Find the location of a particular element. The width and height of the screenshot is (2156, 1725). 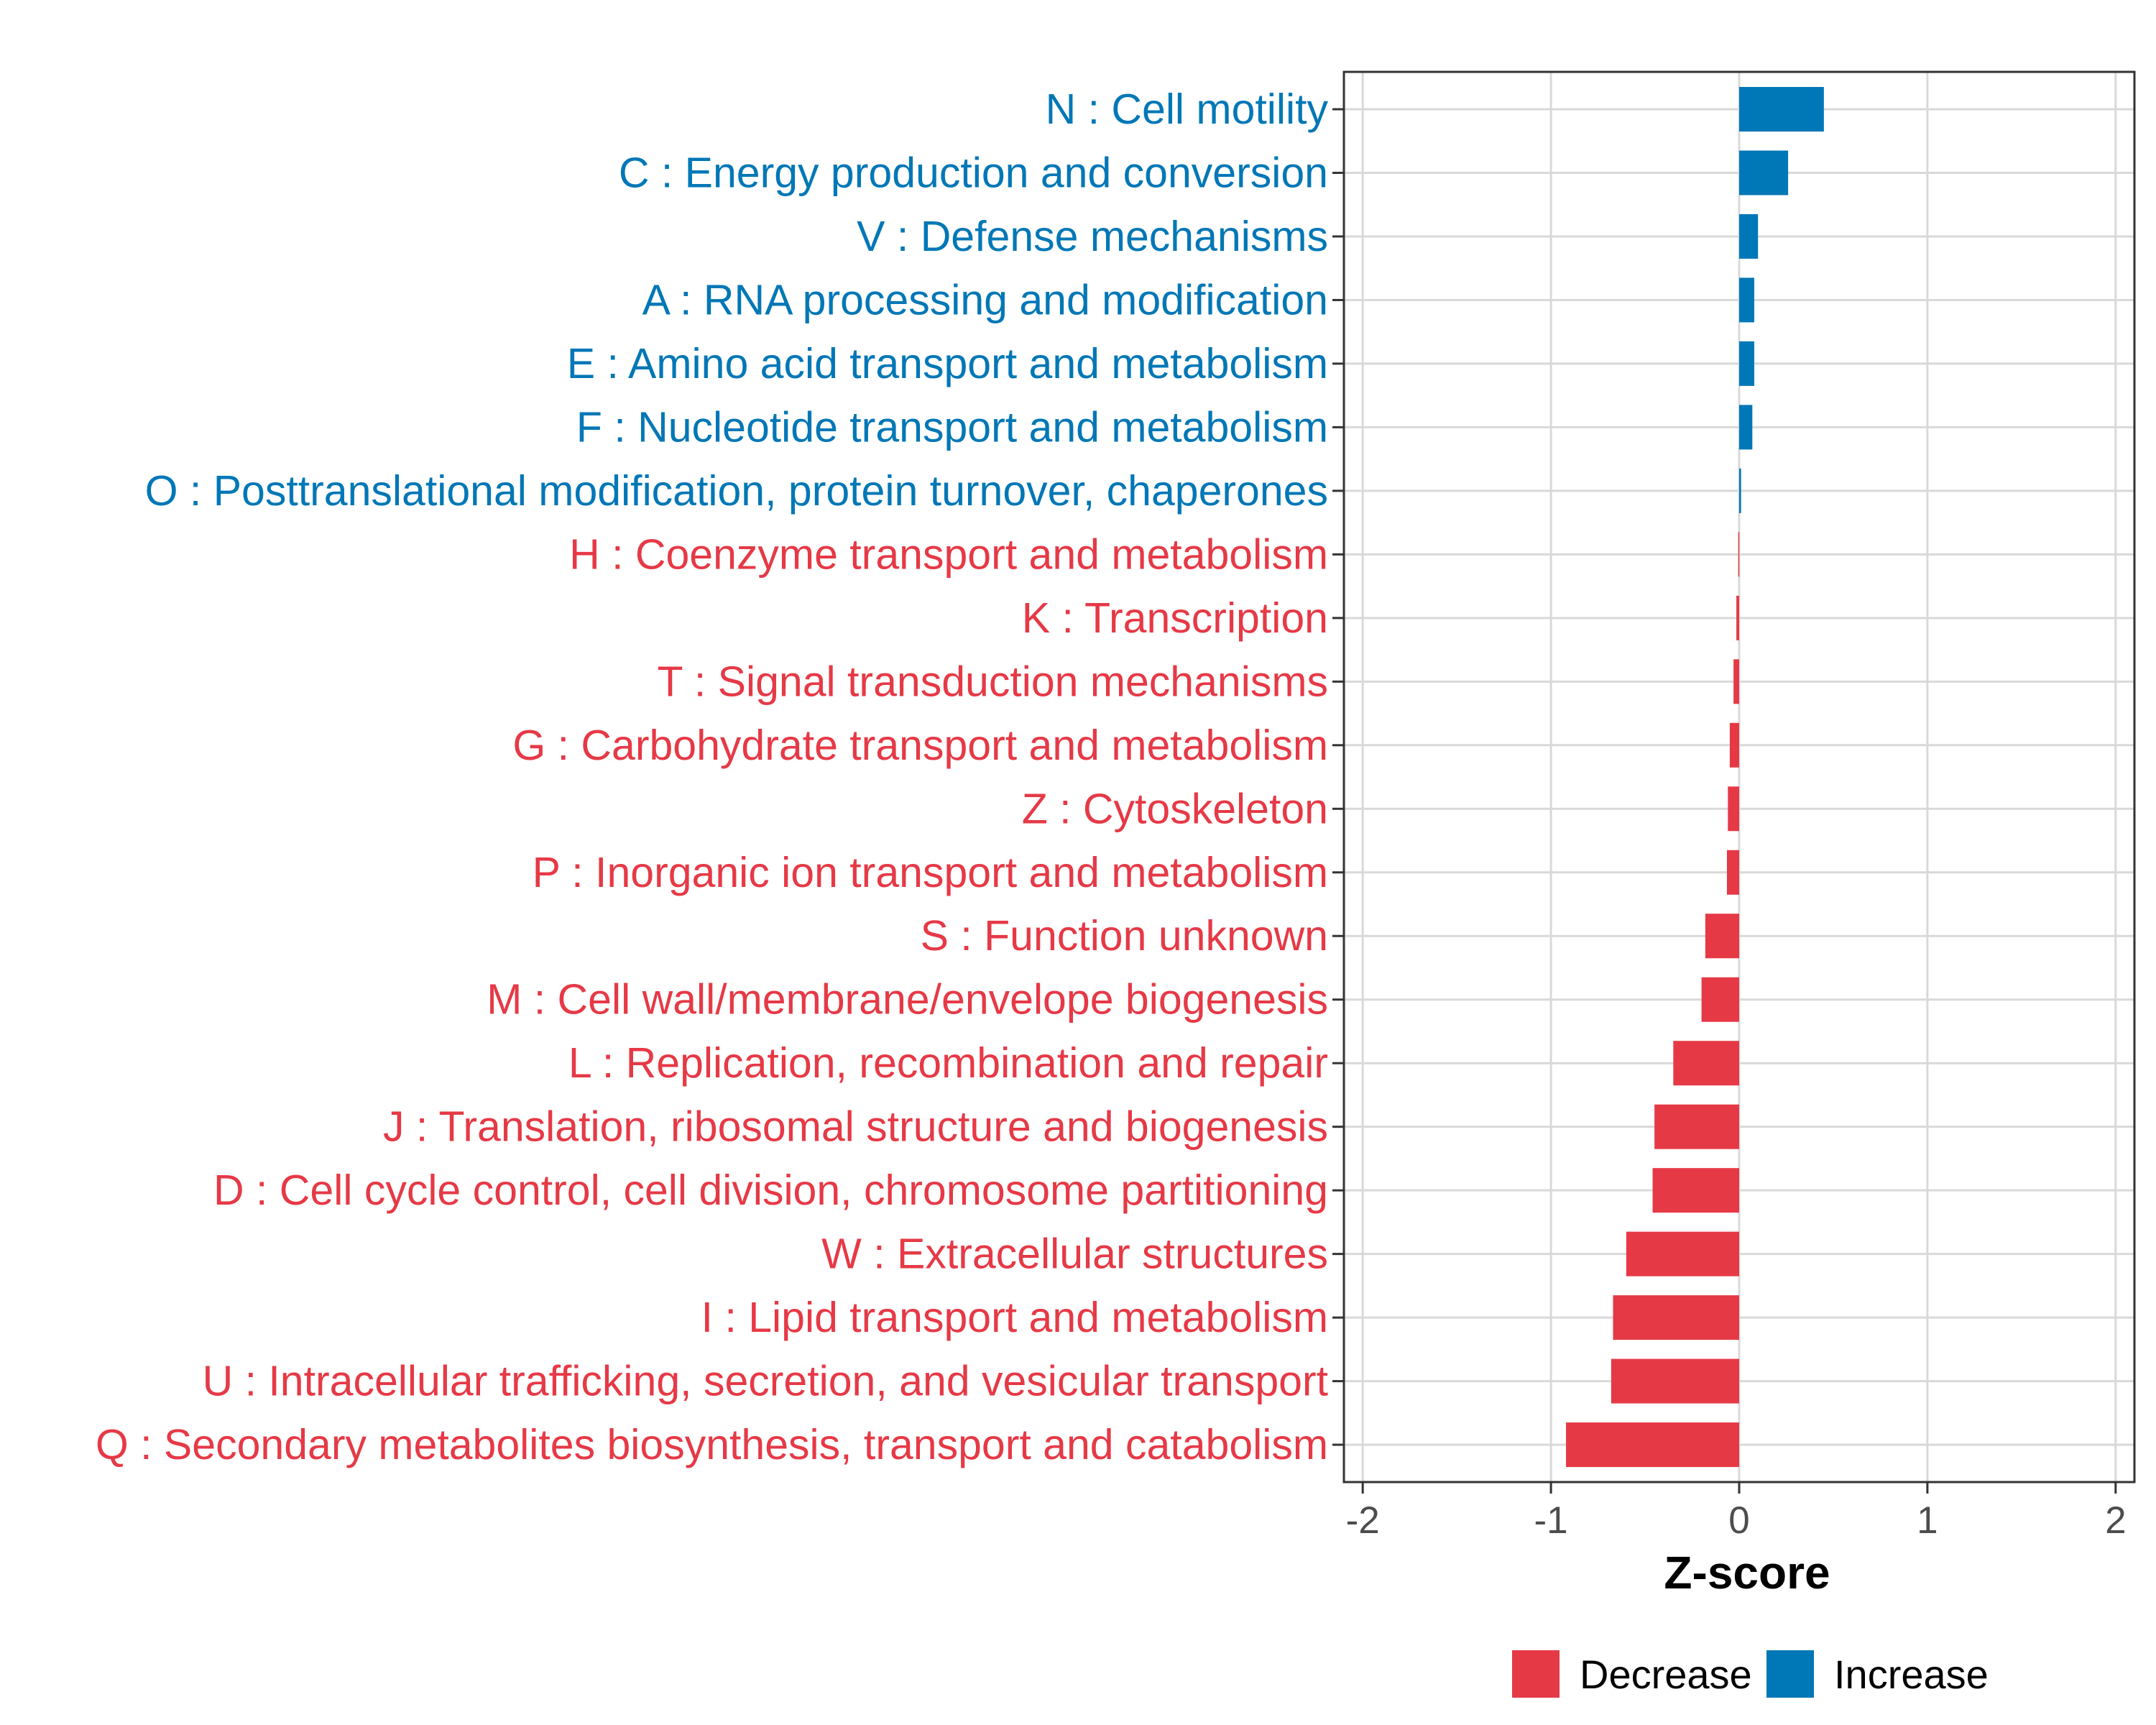

bars-layer is located at coordinates (1695, 777).